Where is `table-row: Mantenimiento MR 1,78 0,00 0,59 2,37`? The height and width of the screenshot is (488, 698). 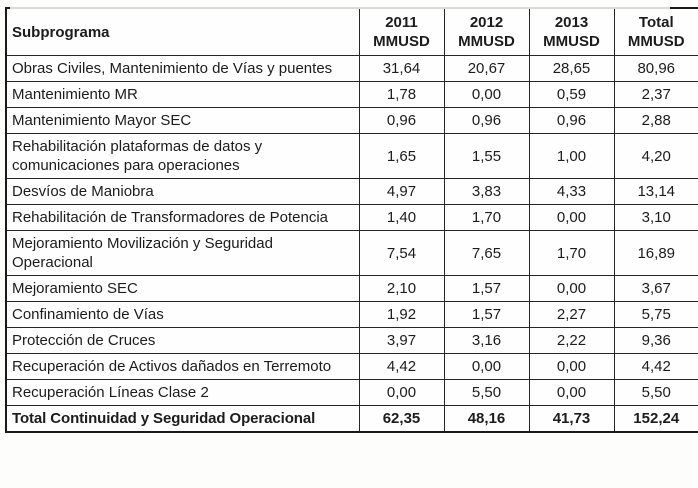 table-row: Mantenimiento MR 1,78 0,00 0,59 2,37 is located at coordinates (351, 94).